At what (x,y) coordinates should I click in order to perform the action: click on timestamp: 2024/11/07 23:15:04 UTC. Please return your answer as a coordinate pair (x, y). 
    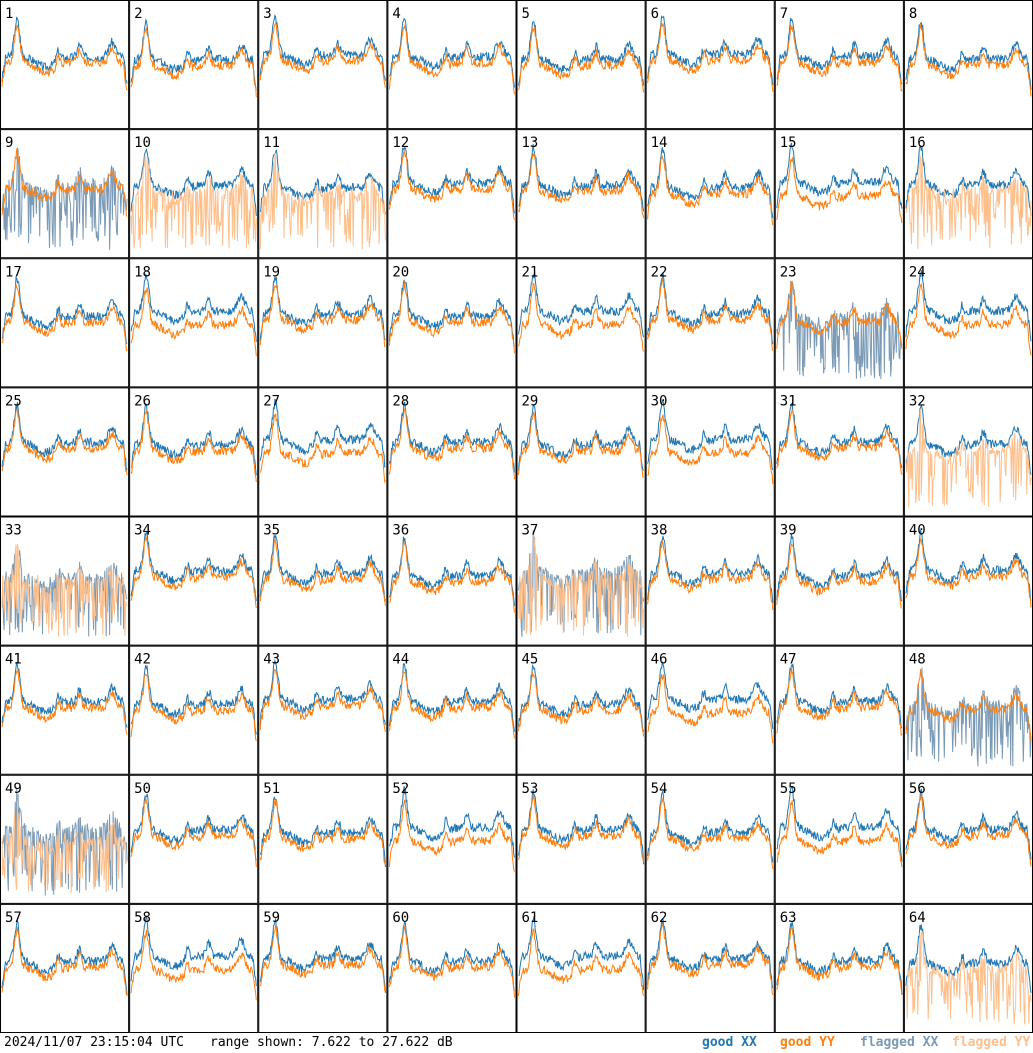
    Looking at the image, I should click on (94, 1042).